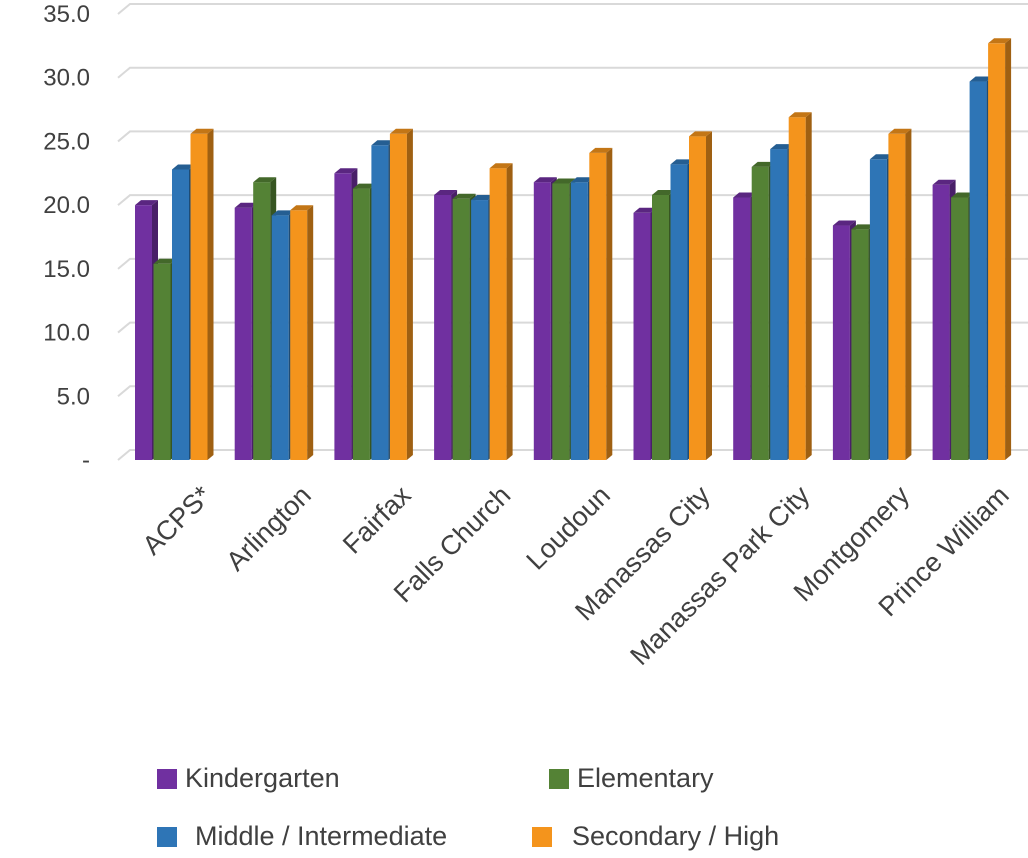  Describe the element at coordinates (66, 333) in the screenshot. I see `y-tick-label: 10.0` at that location.